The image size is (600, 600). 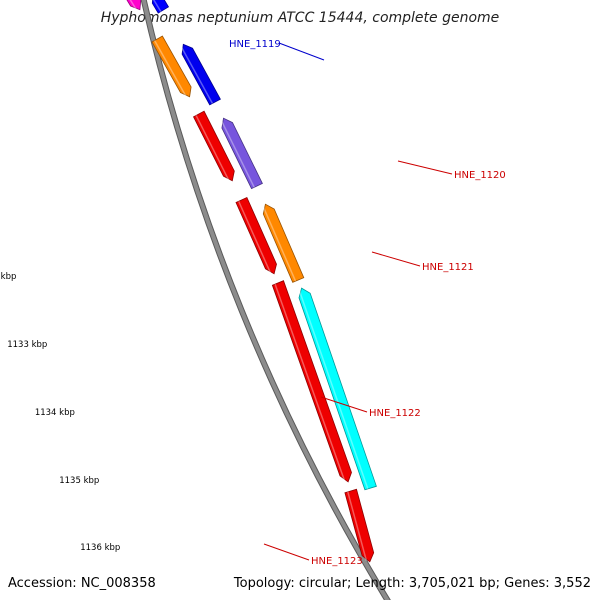 What do you see at coordinates (480, 175) in the screenshot?
I see `gene-label-text: HNE_1120` at bounding box center [480, 175].